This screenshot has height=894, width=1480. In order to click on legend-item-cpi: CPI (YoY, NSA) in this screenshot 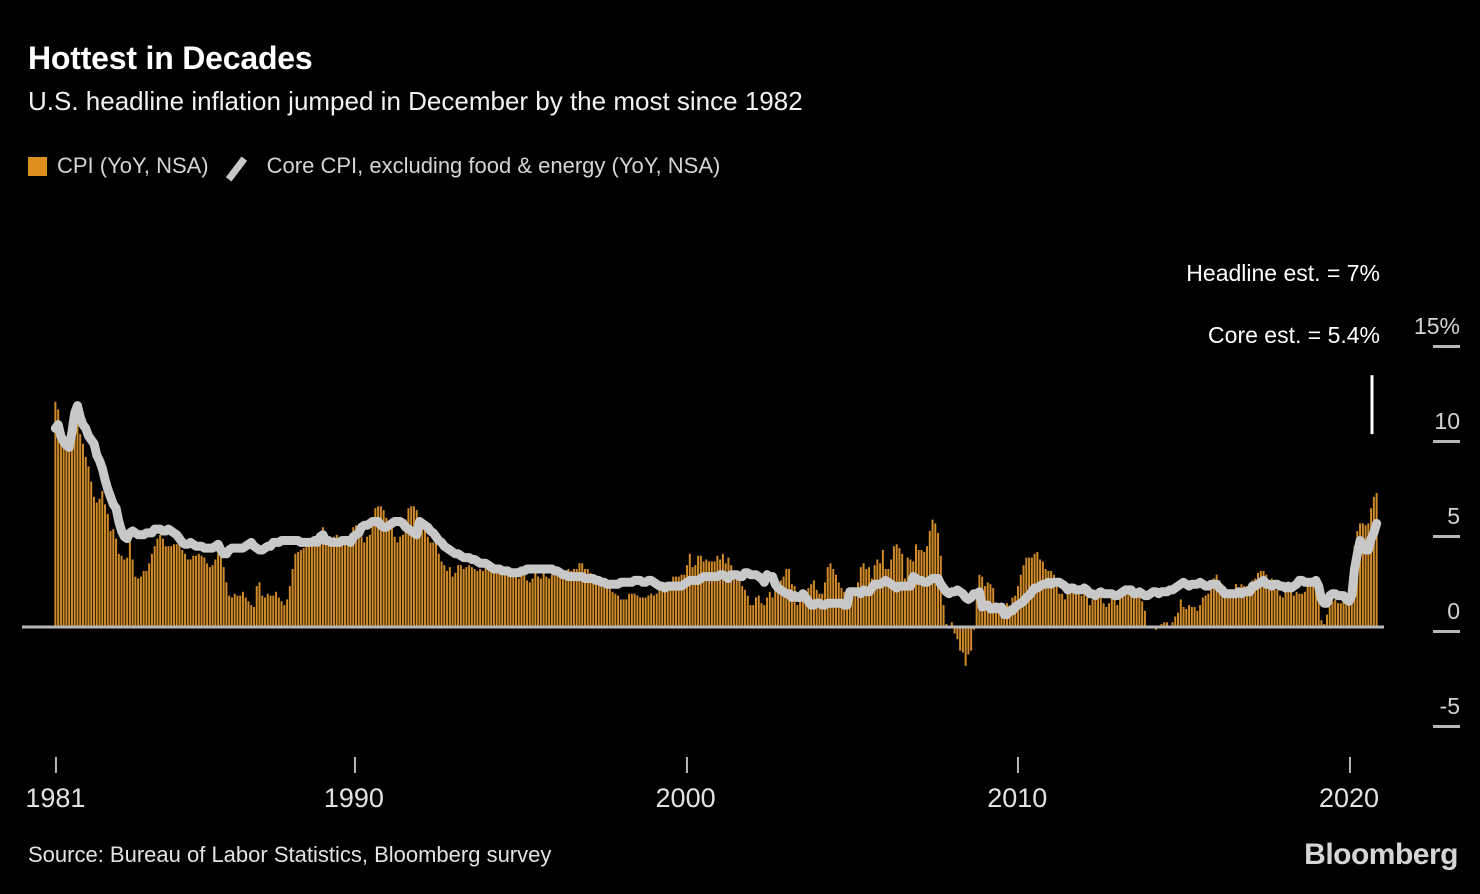, I will do `click(118, 166)`.